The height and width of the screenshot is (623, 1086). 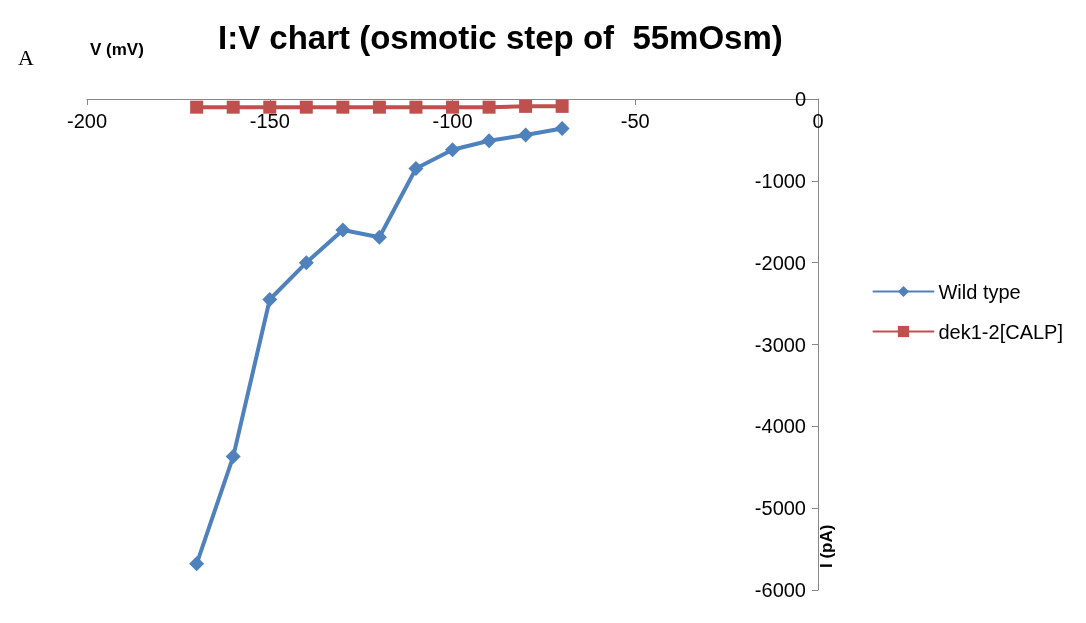 What do you see at coordinates (818, 121) in the screenshot?
I see `x-tick-label: 0` at bounding box center [818, 121].